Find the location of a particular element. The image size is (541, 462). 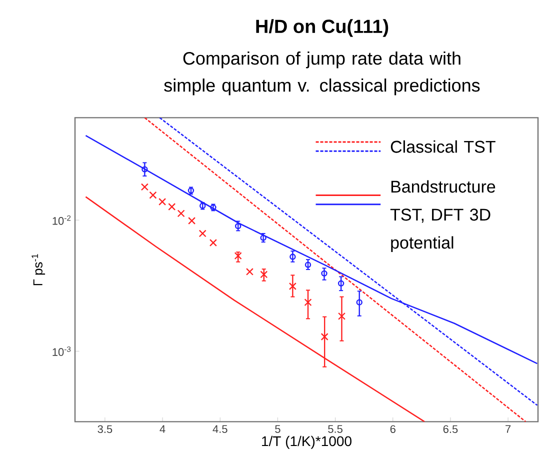

y-tick-label: 10$^{-2}$ is located at coordinates (61, 220).